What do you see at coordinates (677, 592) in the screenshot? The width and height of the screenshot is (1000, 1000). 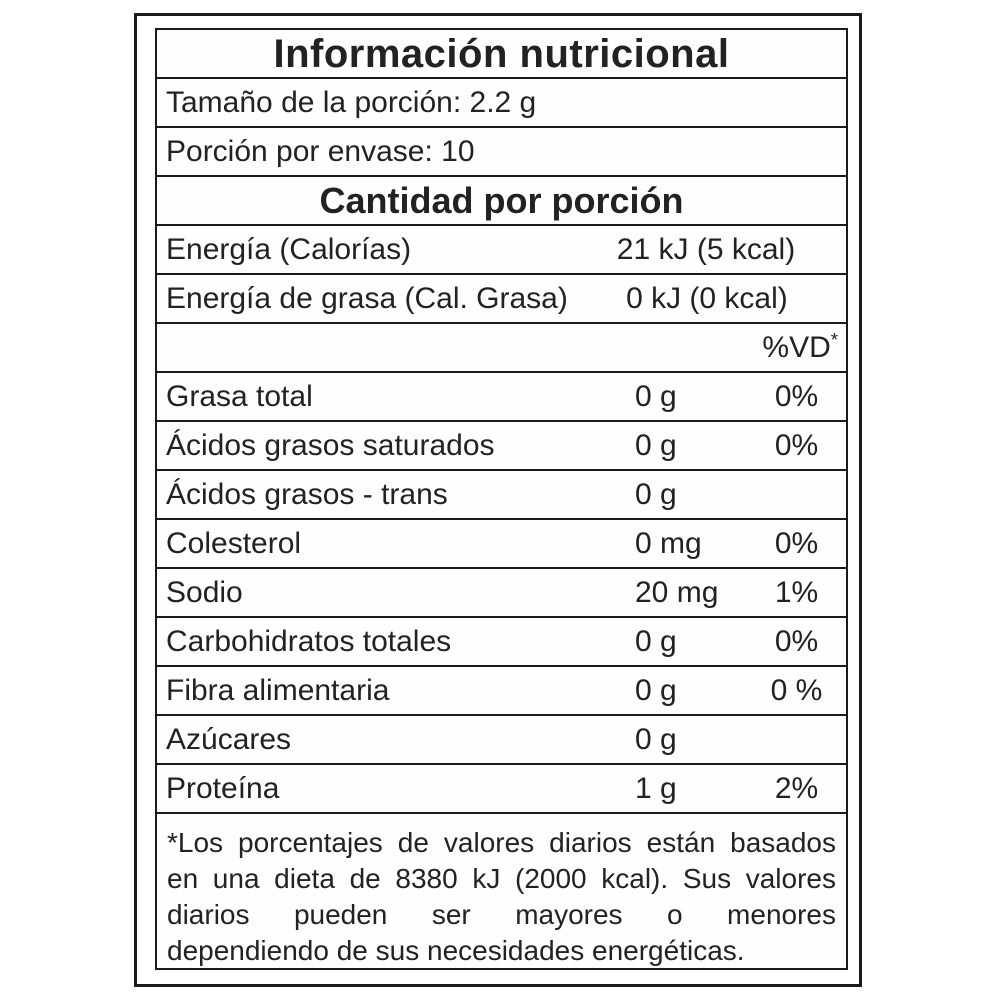 I see `nutrient-amount: 20 mg` at bounding box center [677, 592].